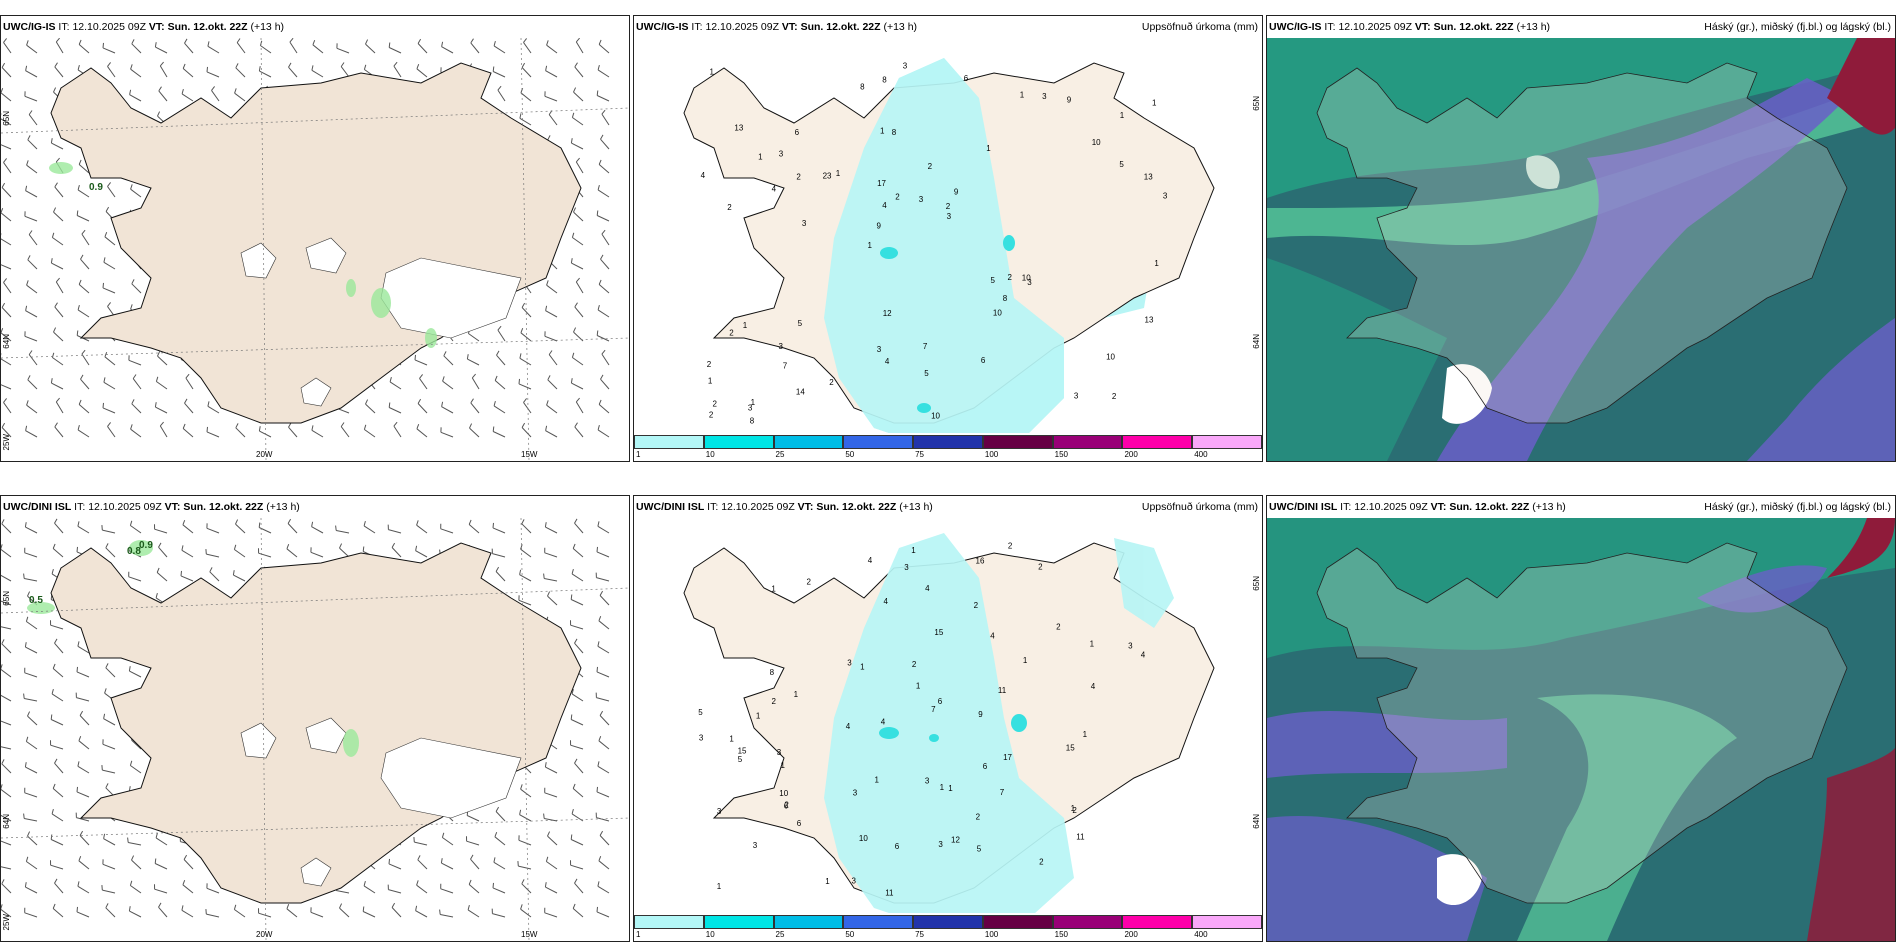 The width and height of the screenshot is (1900, 950). I want to click on precip-overlay, so click(999, 730).